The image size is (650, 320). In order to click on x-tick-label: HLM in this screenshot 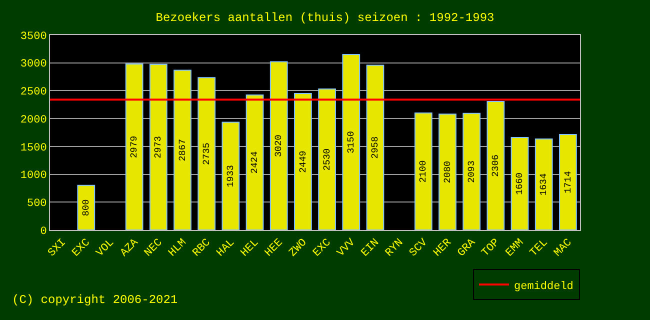, I will do `click(178, 248)`.